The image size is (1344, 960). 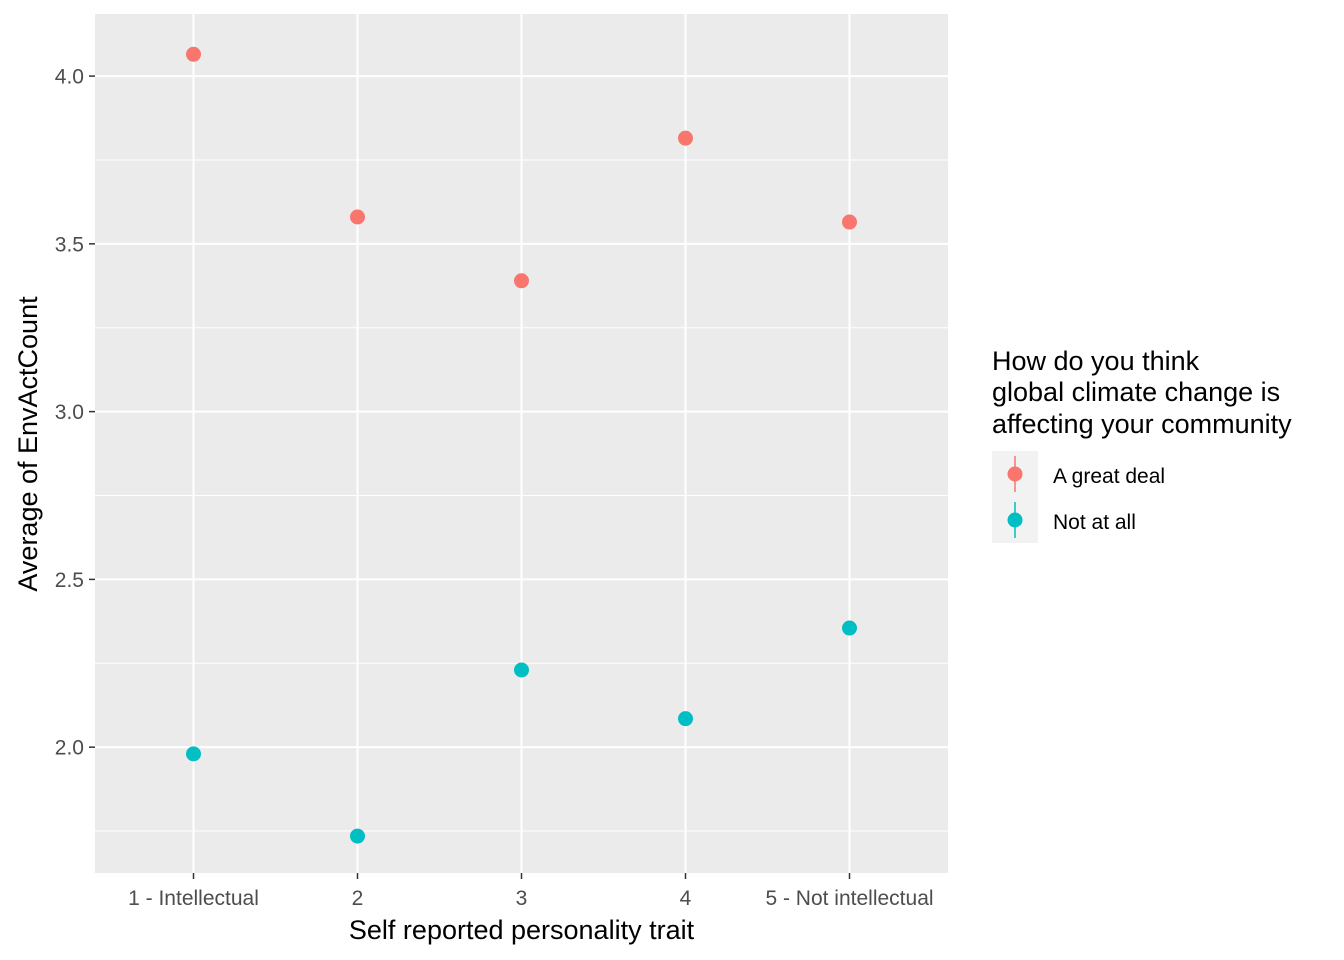 I want to click on legend-label-a-great-deal: A great deal, so click(x=1109, y=476).